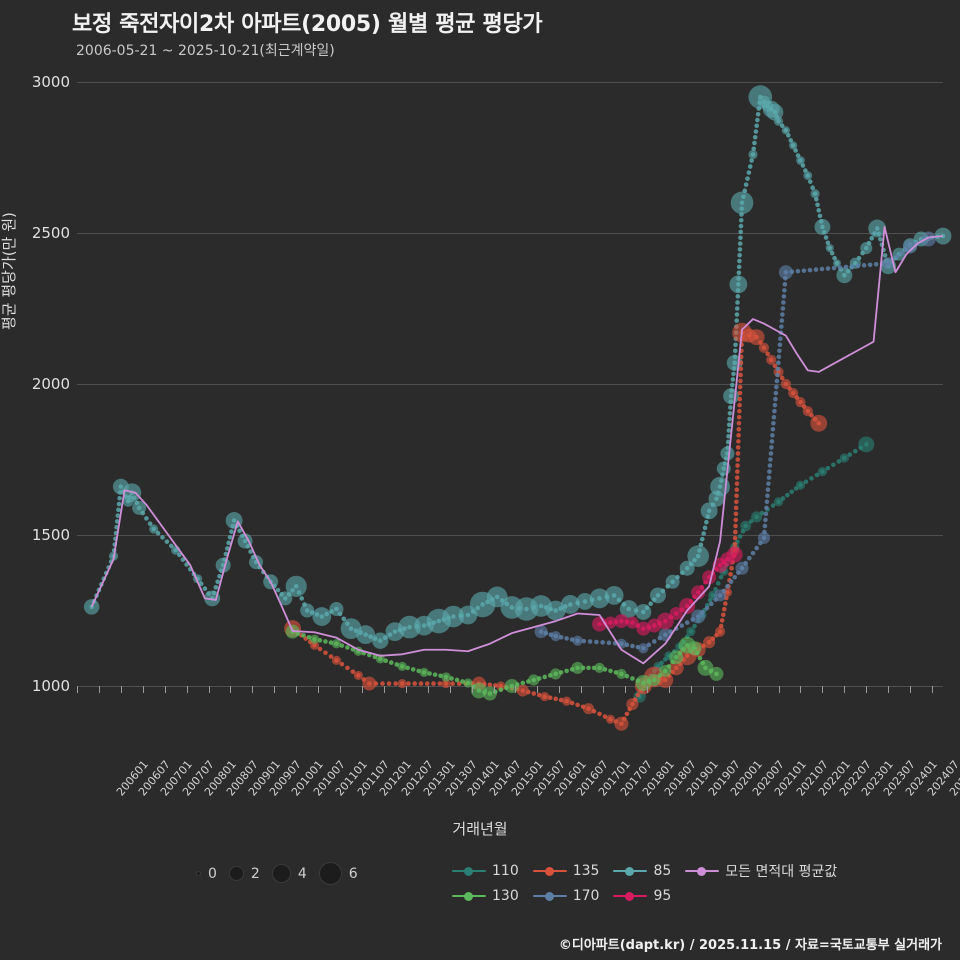  What do you see at coordinates (212, 873) in the screenshot?
I see `legend-size-label: 0` at bounding box center [212, 873].